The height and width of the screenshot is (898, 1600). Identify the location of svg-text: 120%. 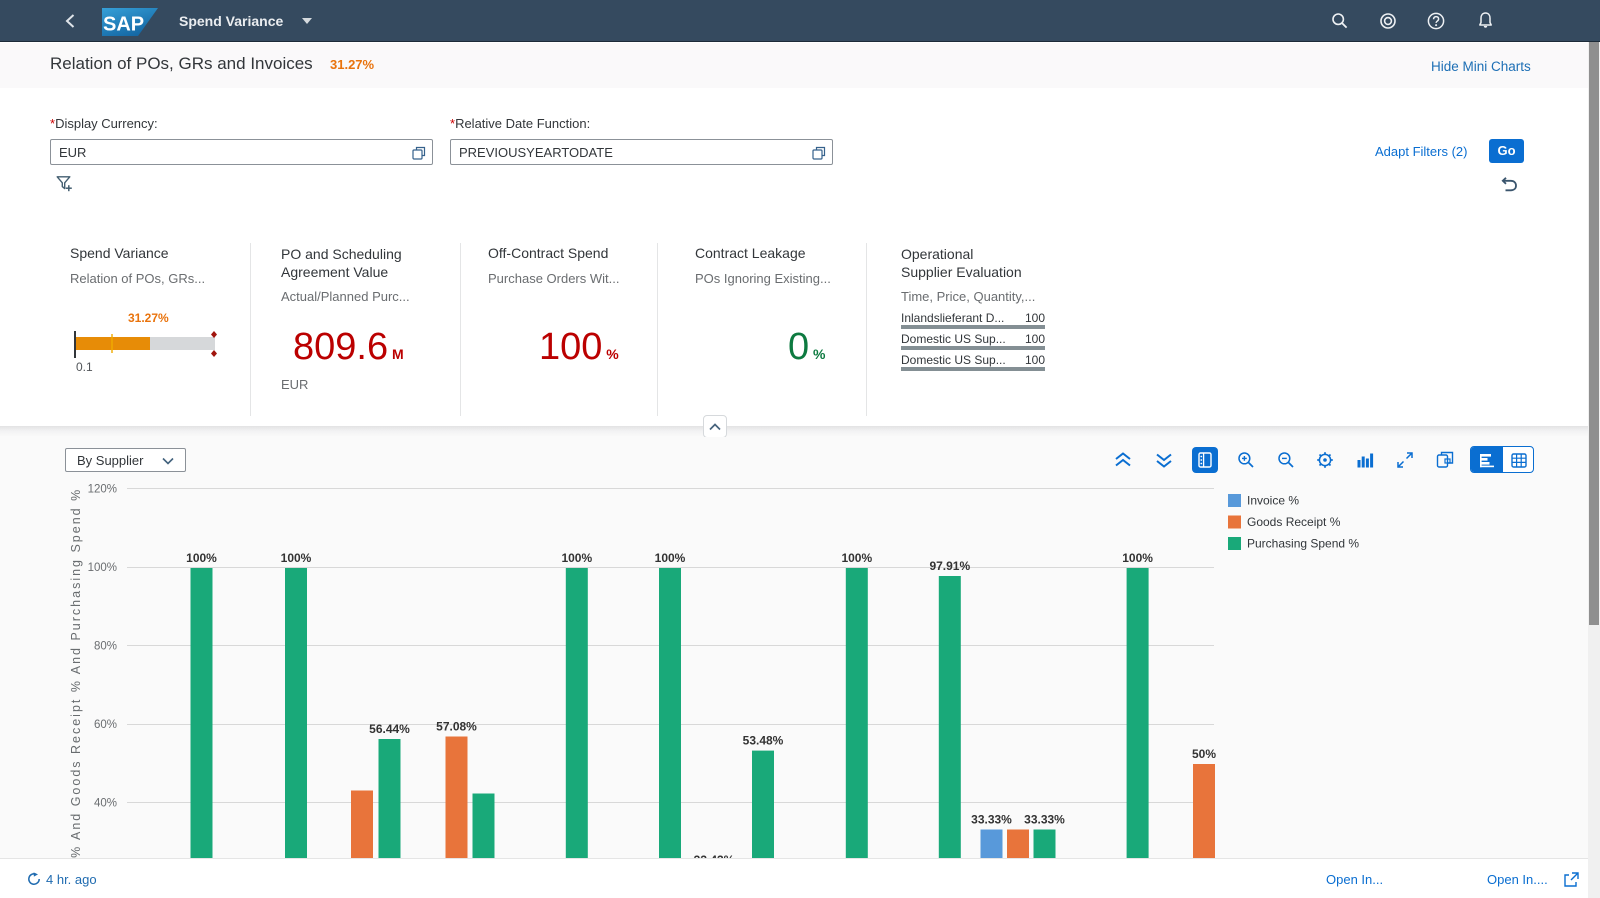
(102, 490).